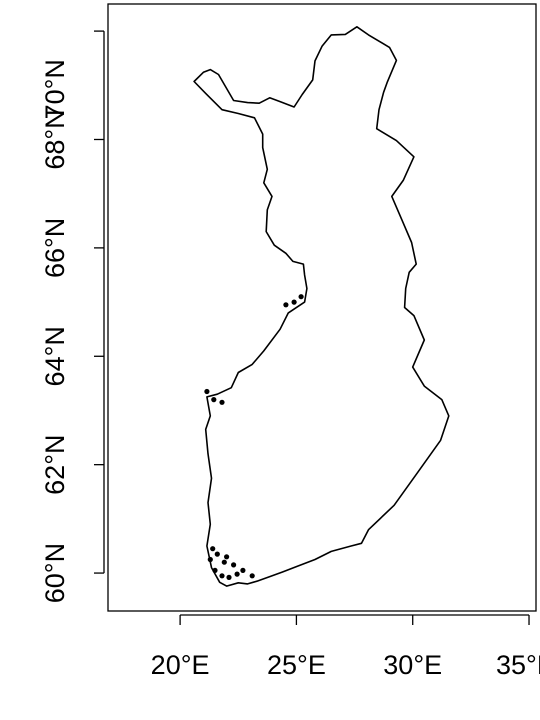  What do you see at coordinates (55, 573) in the screenshot?
I see `y-tick-label: 60°N` at bounding box center [55, 573].